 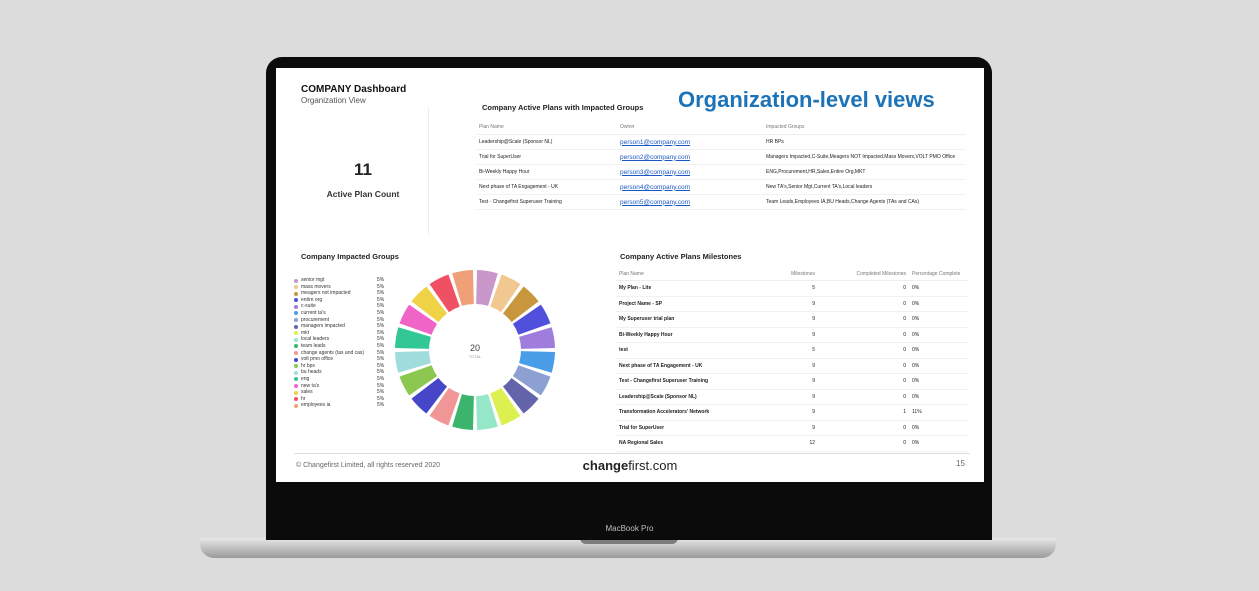 I want to click on legend-item: mkt 5%, so click(x=341, y=333).